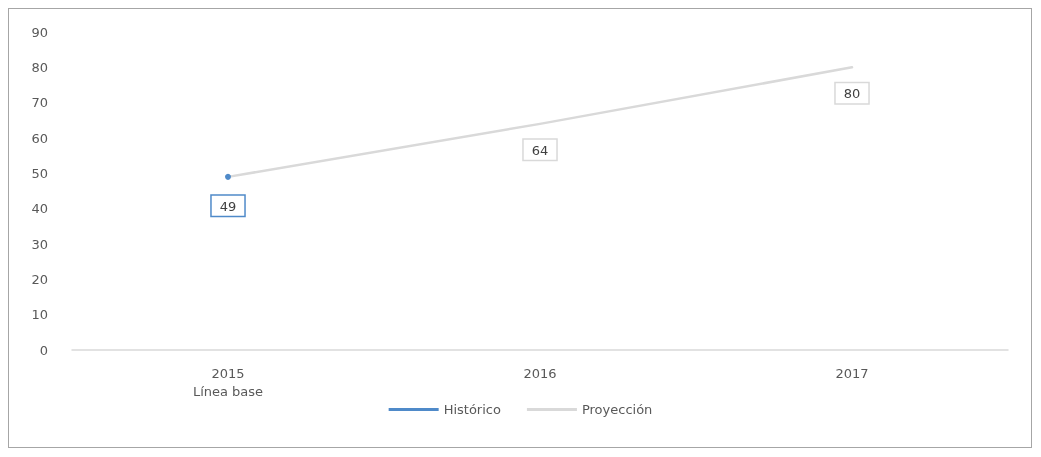 Image resolution: width=1041 pixels, height=457 pixels. Describe the element at coordinates (39, 67) in the screenshot. I see `y-tick-label: 80` at that location.